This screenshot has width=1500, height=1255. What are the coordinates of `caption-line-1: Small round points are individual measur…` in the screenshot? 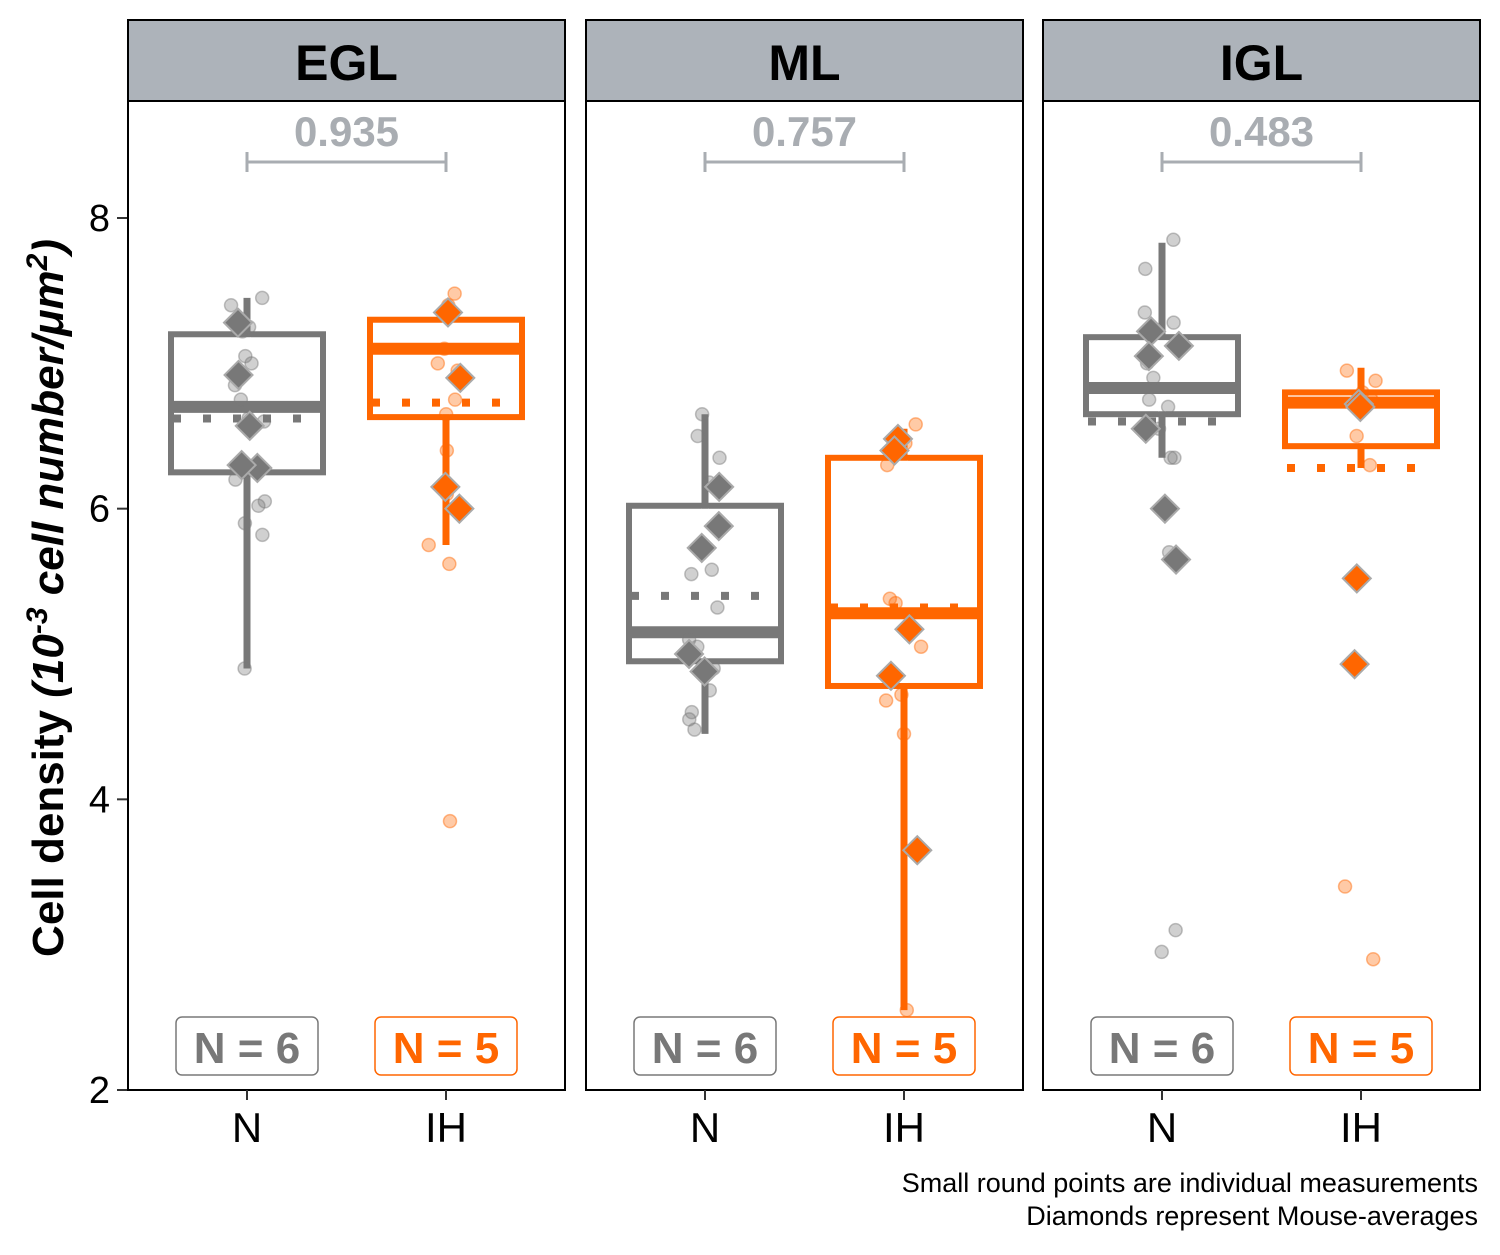 It's located at (1190, 1183).